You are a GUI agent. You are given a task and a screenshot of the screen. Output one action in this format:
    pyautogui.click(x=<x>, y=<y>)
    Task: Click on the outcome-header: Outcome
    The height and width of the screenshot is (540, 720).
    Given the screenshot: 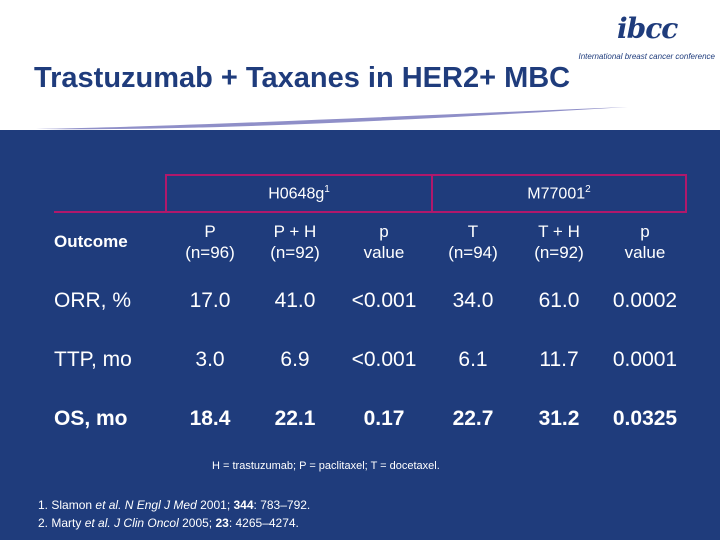 What is the action you would take?
    pyautogui.click(x=91, y=241)
    